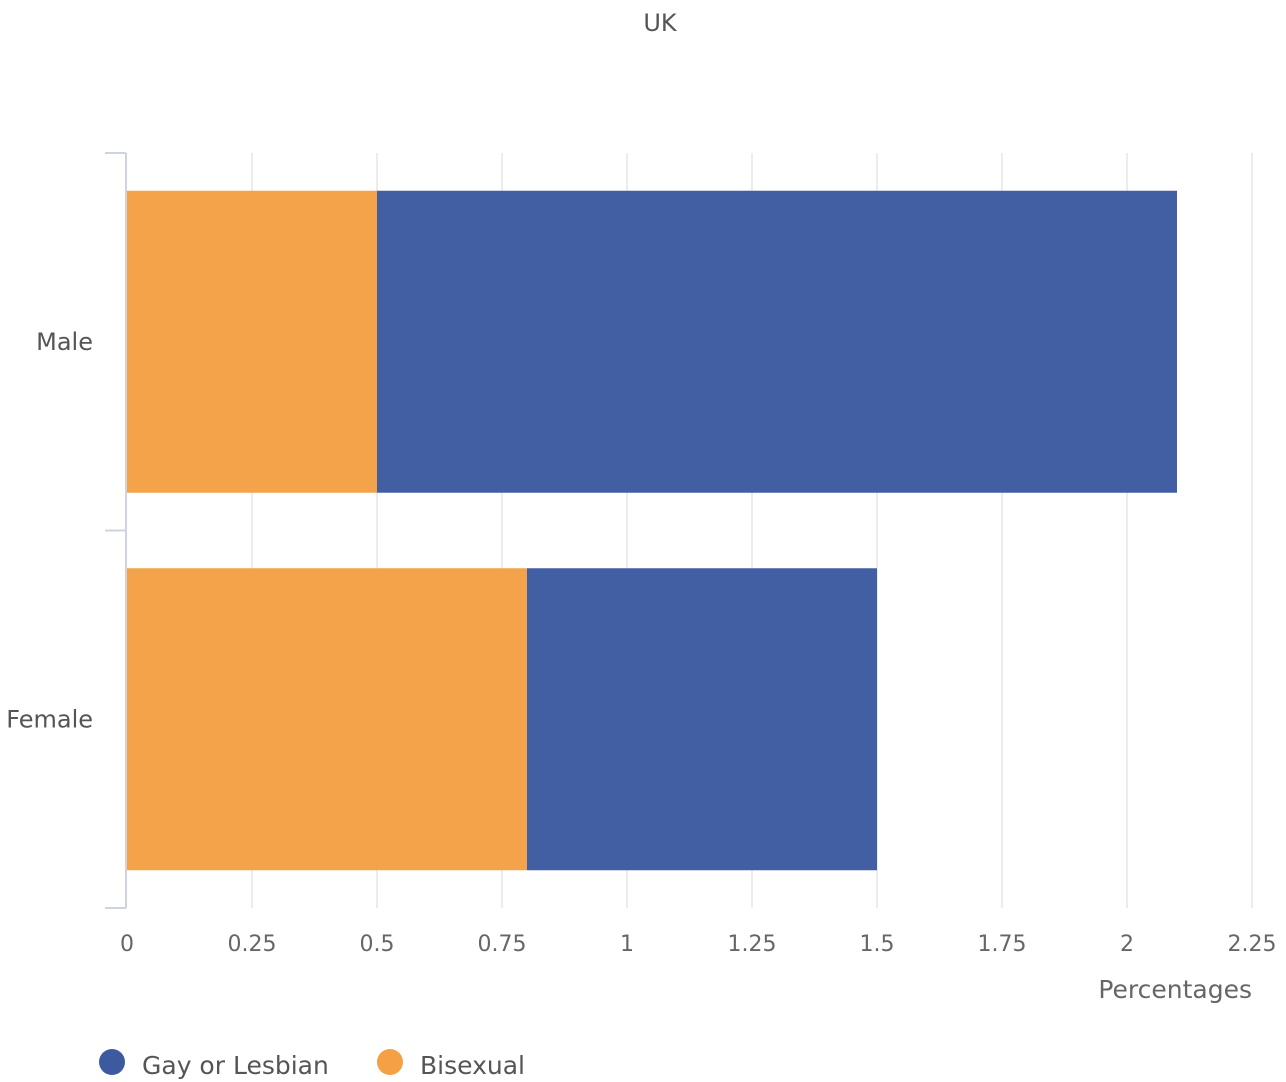  I want to click on bar-bisexual-female, so click(327, 719).